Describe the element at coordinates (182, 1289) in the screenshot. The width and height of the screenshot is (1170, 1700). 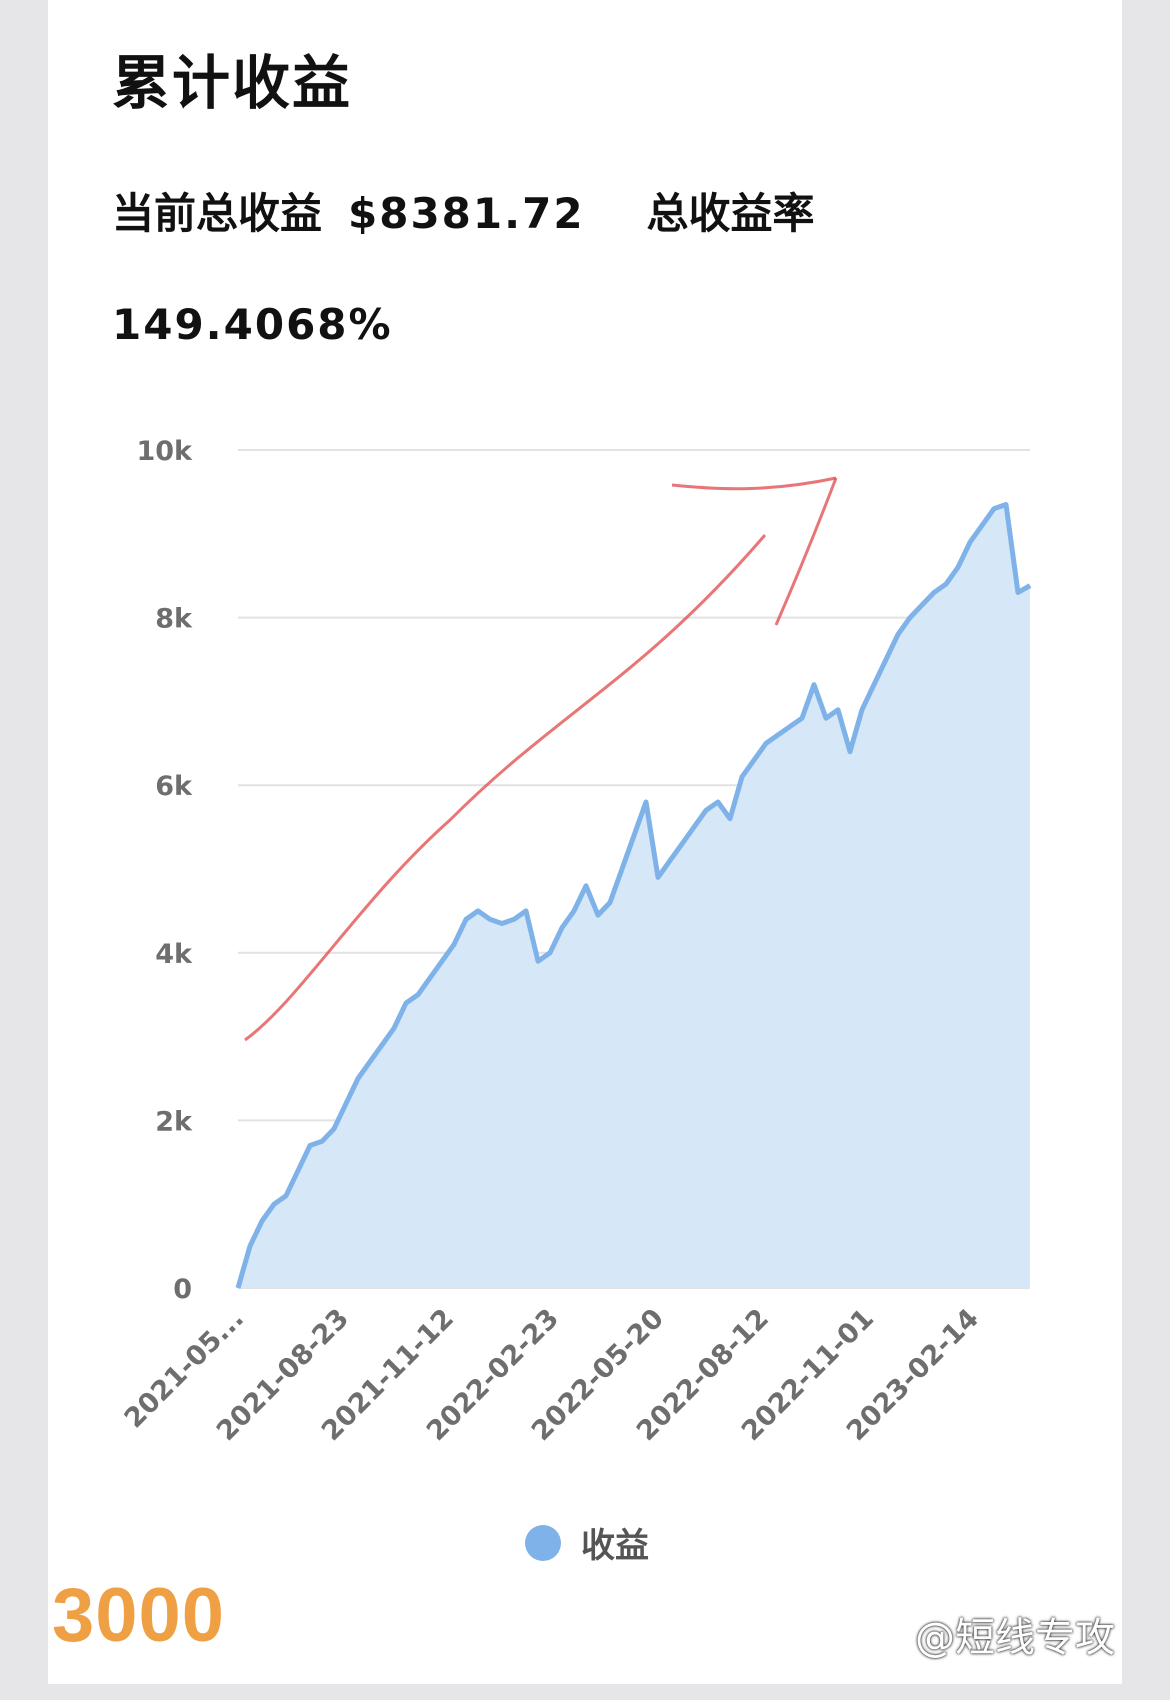
I see `y-tick-label: 0` at that location.